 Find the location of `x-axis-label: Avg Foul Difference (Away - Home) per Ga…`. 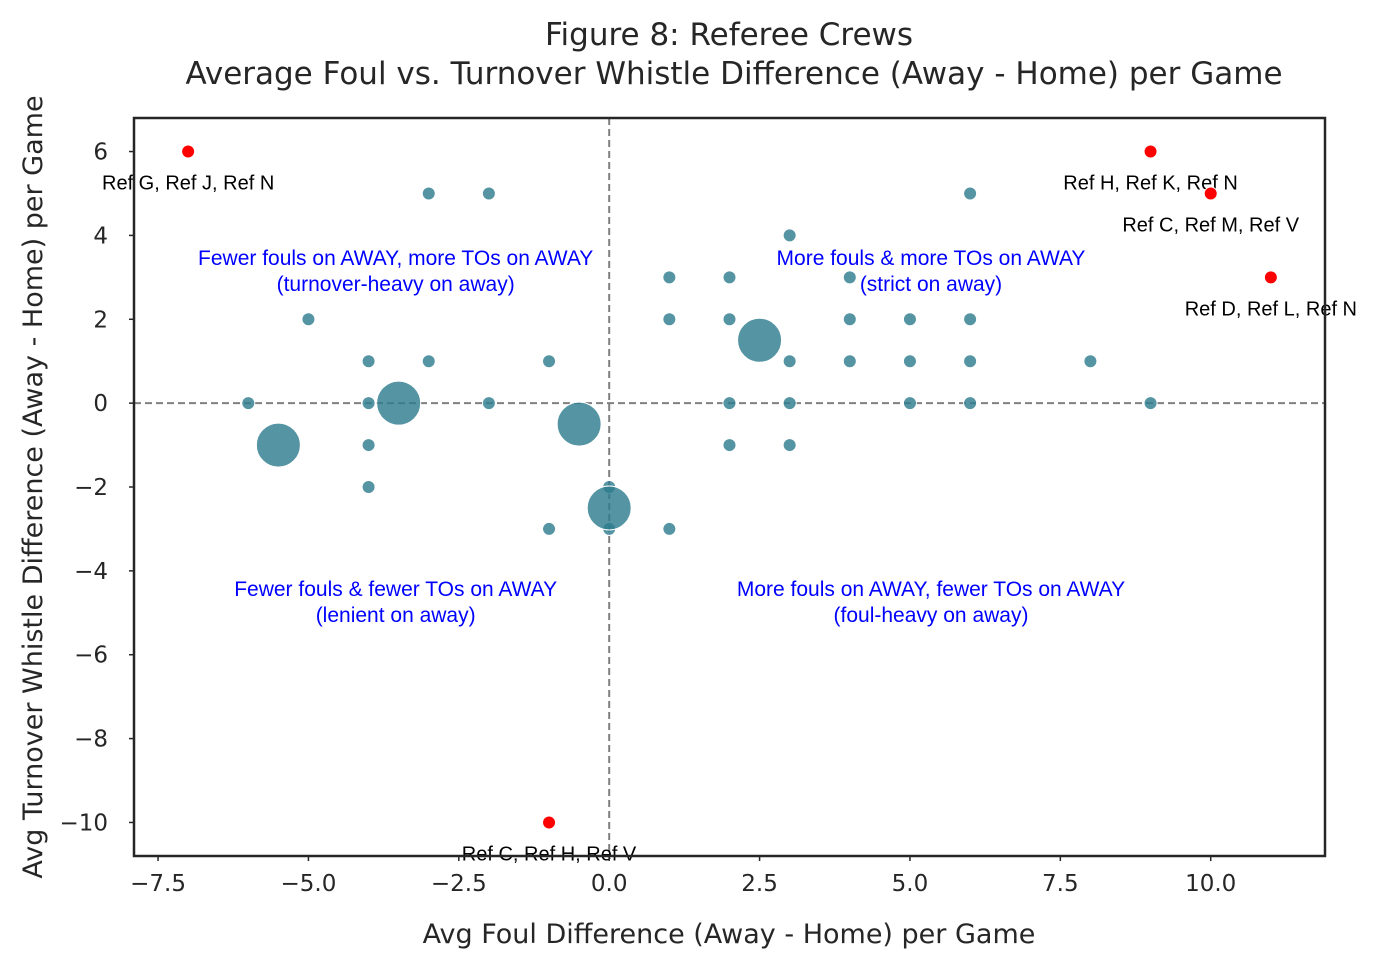

x-axis-label: Avg Foul Difference (Away - Home) per Ga… is located at coordinates (729, 934).